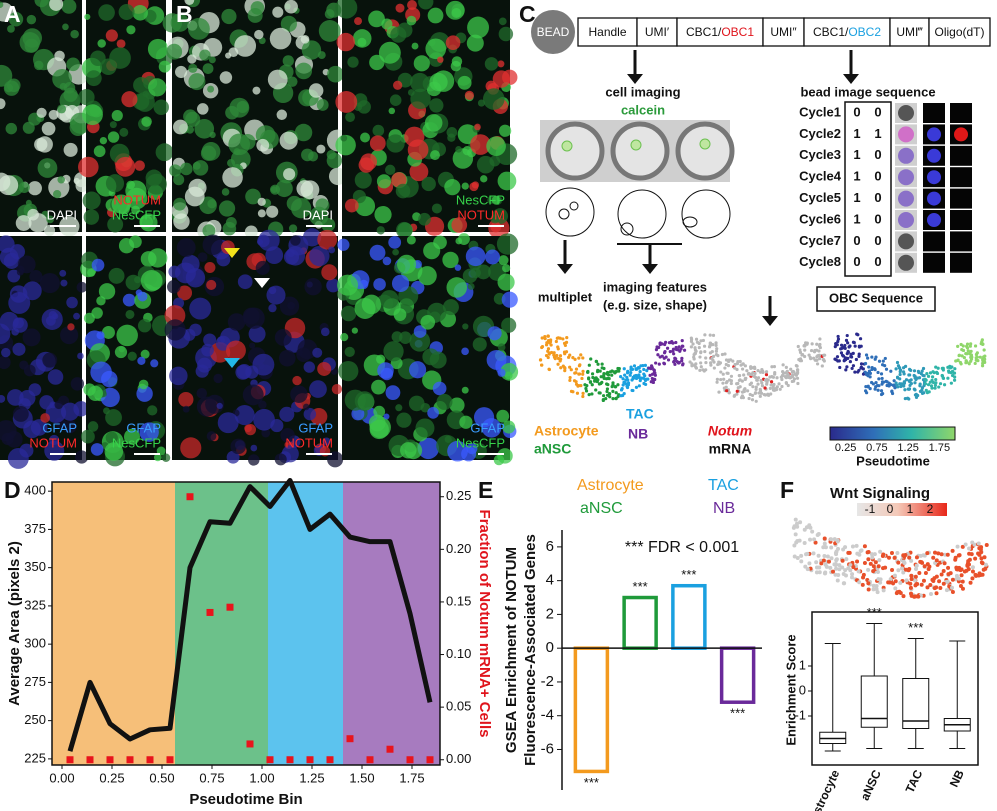  Describe the element at coordinates (550, 647) in the screenshot. I see `y-tick-label: 0` at that location.